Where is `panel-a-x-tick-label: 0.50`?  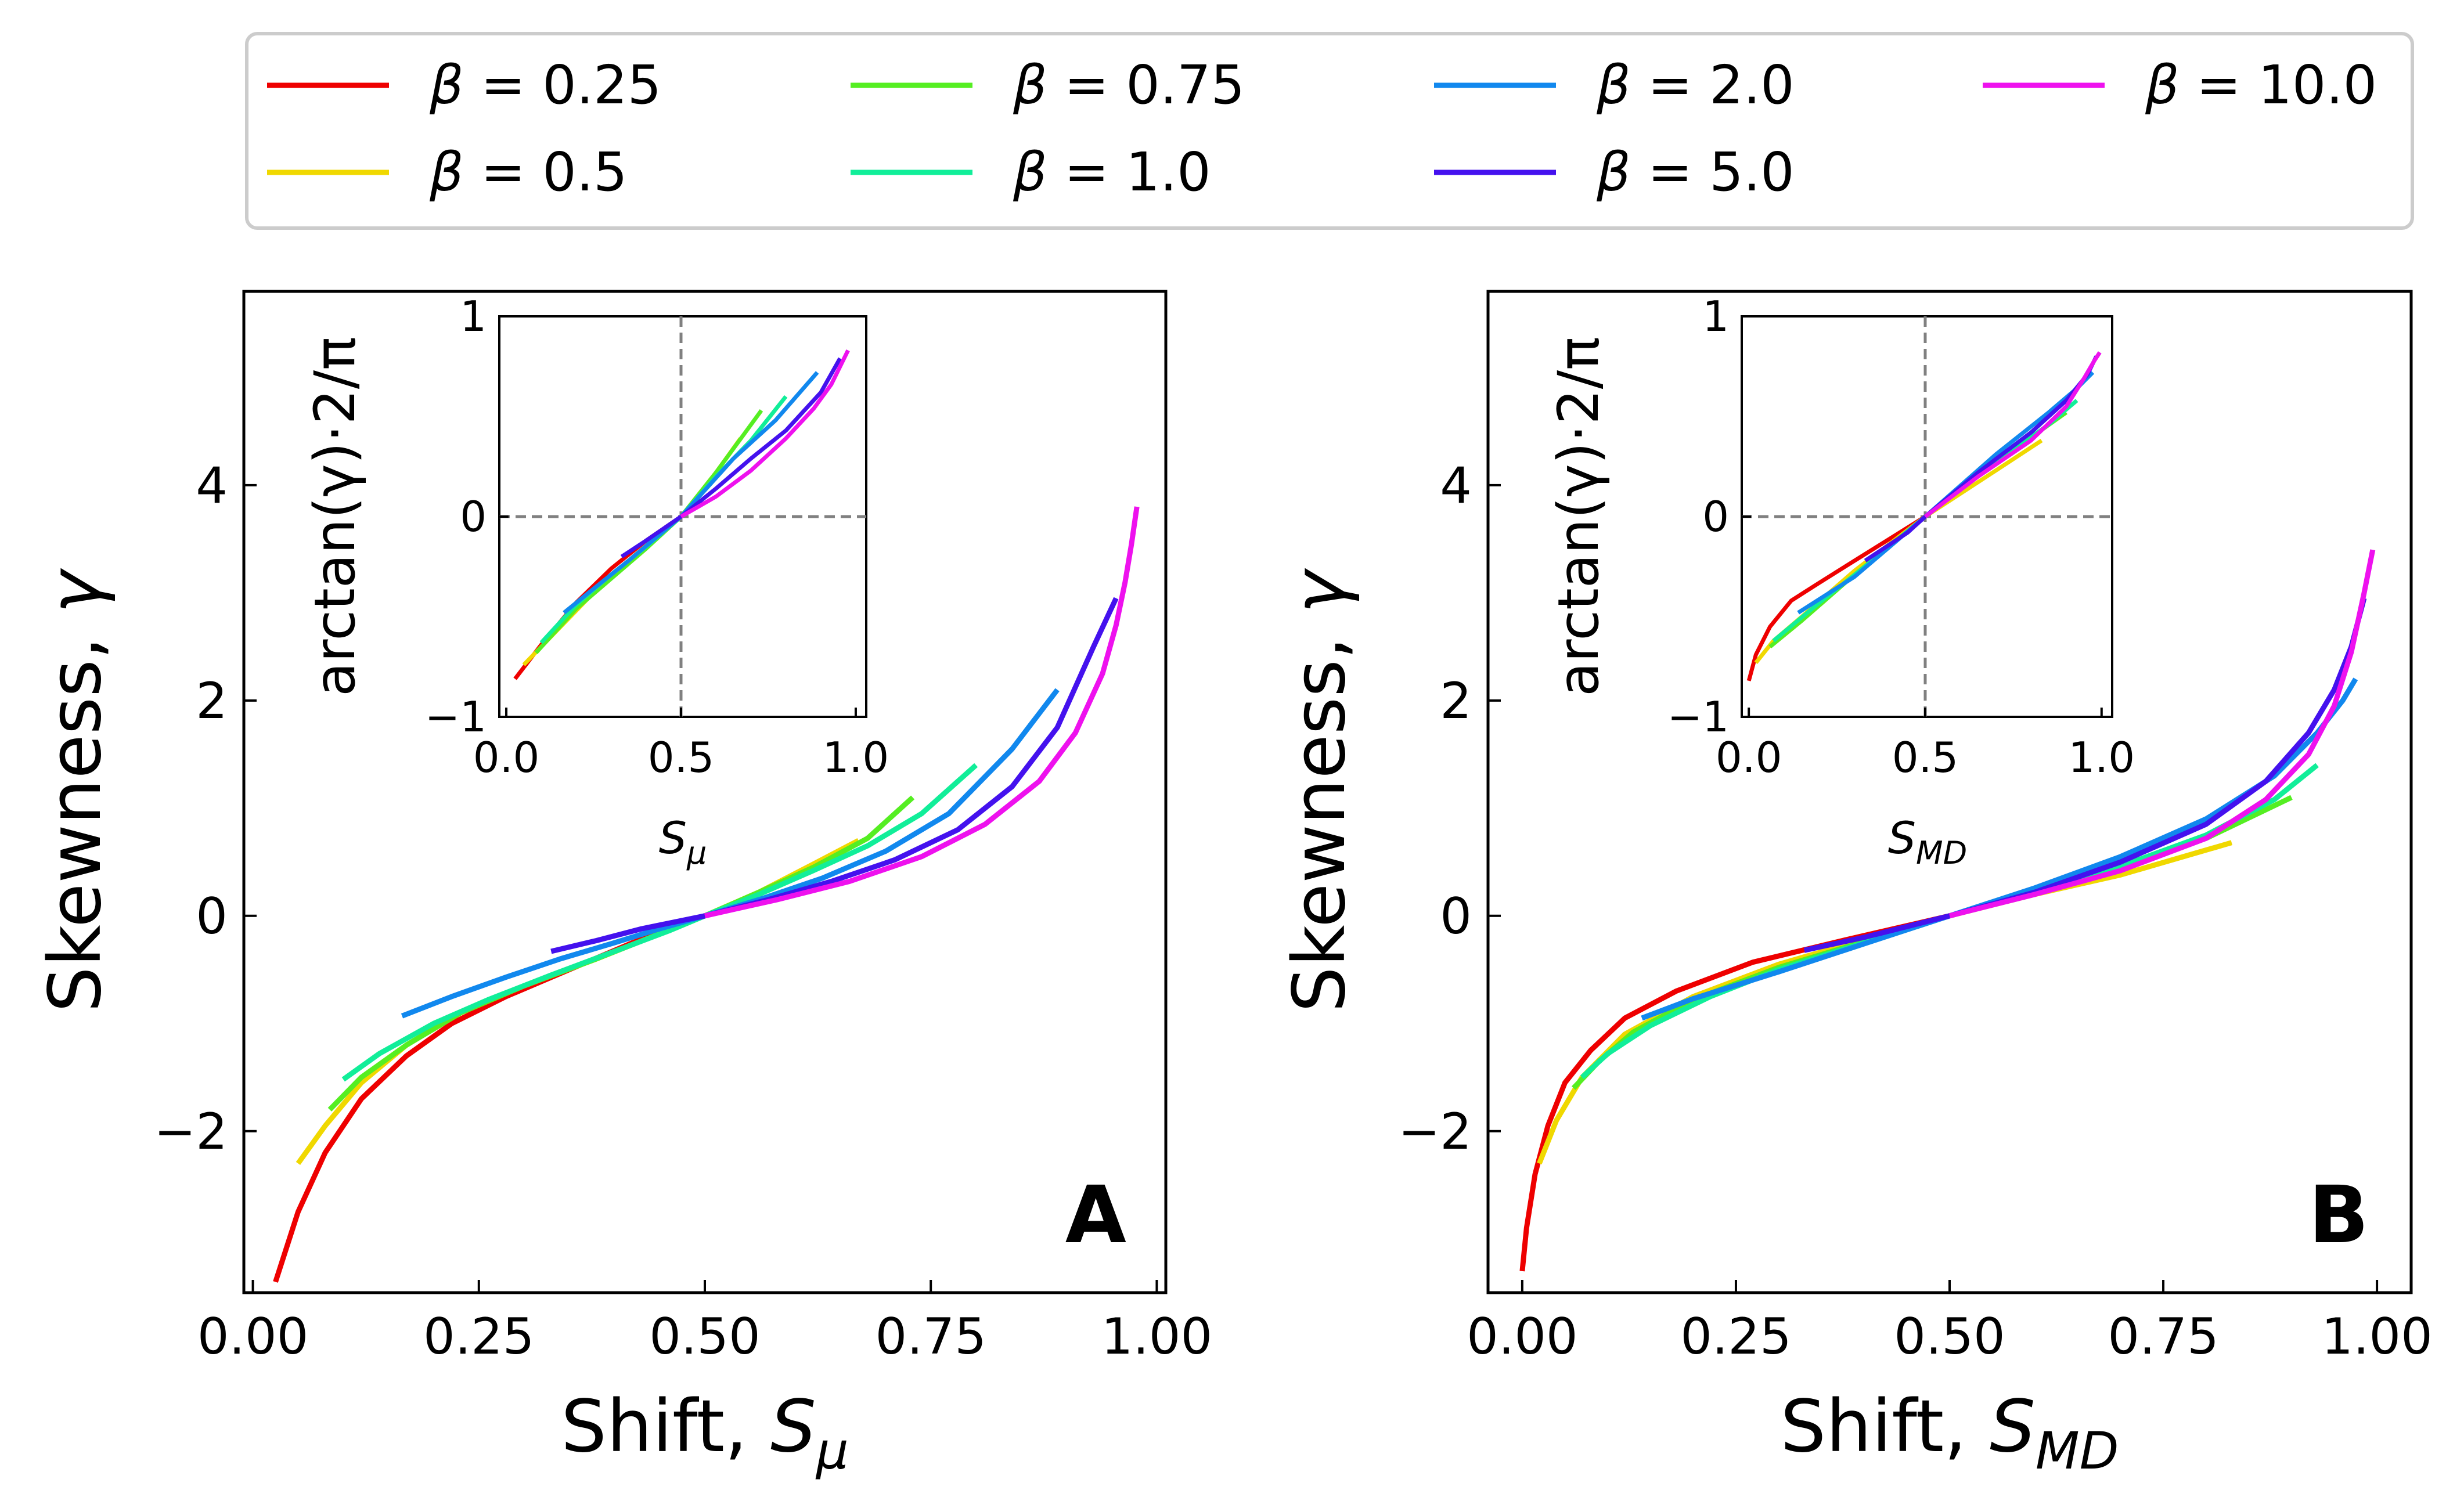 panel-a-x-tick-label: 0.50 is located at coordinates (704, 1337).